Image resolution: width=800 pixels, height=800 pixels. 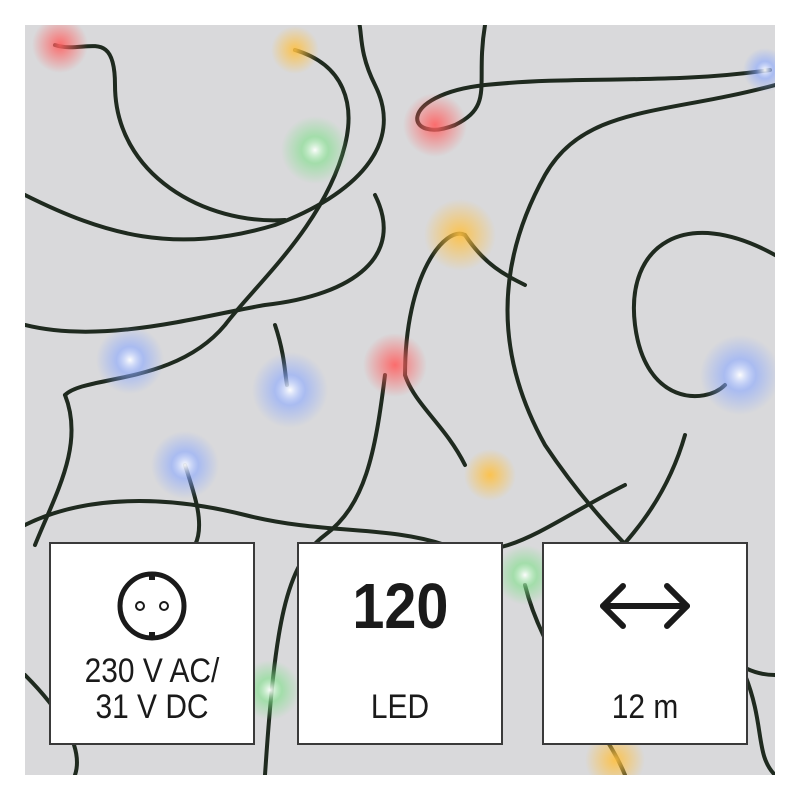 What do you see at coordinates (645, 707) in the screenshot?
I see `length-label: 12 m` at bounding box center [645, 707].